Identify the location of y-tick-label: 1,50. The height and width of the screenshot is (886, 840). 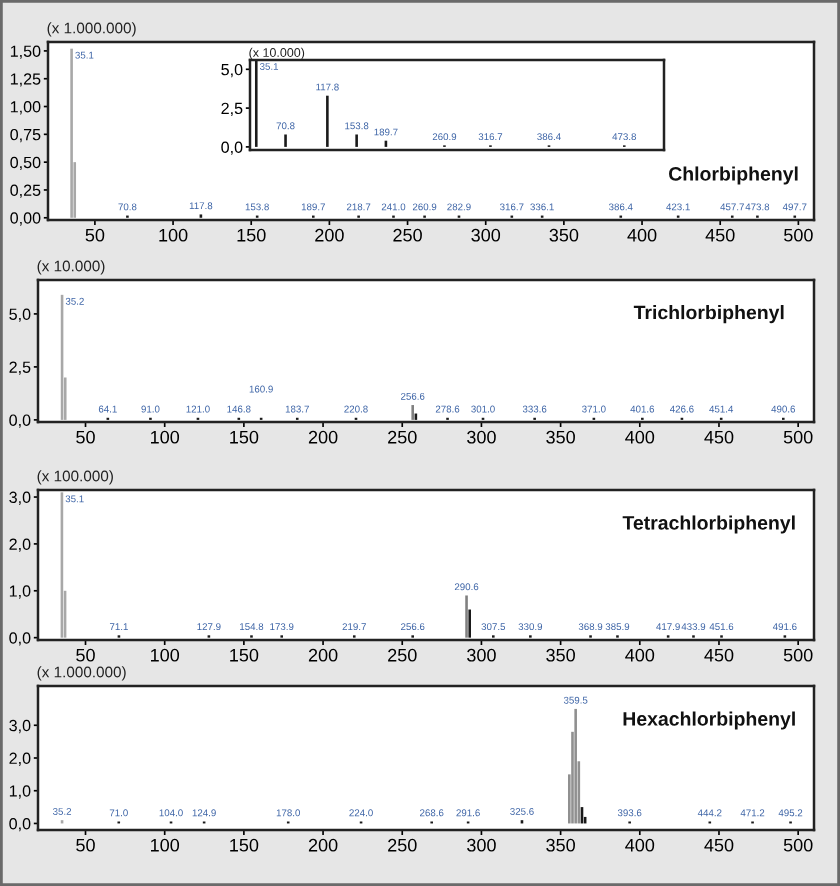
(25, 52).